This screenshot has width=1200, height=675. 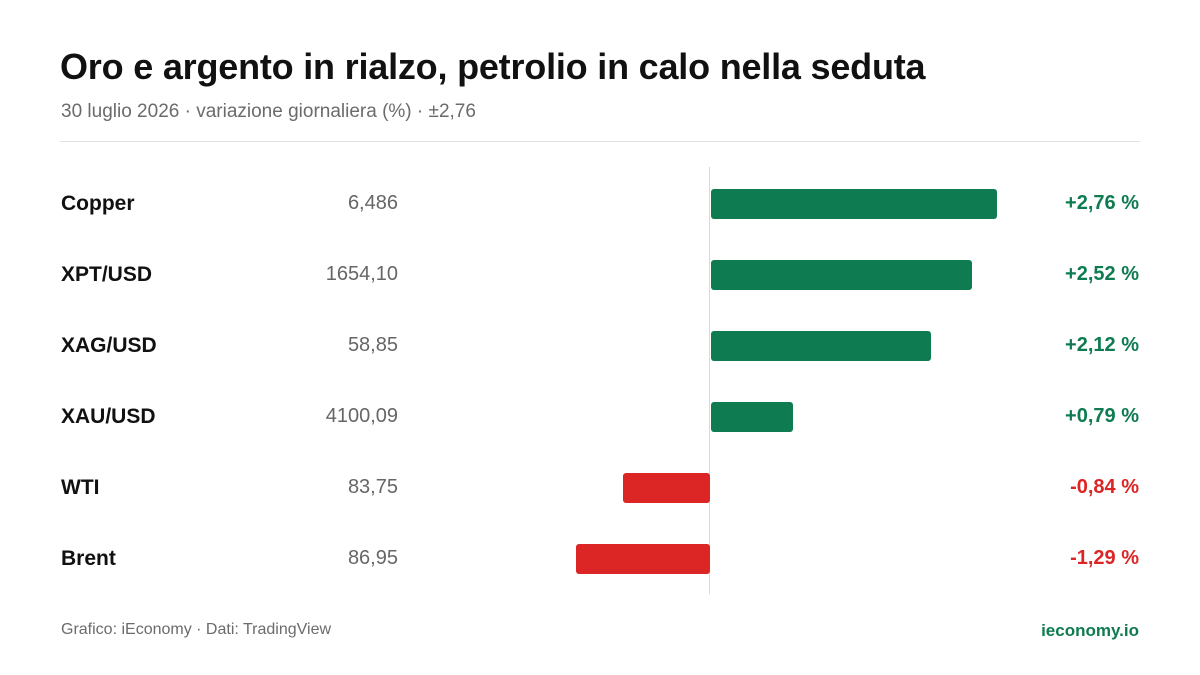 What do you see at coordinates (372, 558) in the screenshot?
I see `price-label: 86,95` at bounding box center [372, 558].